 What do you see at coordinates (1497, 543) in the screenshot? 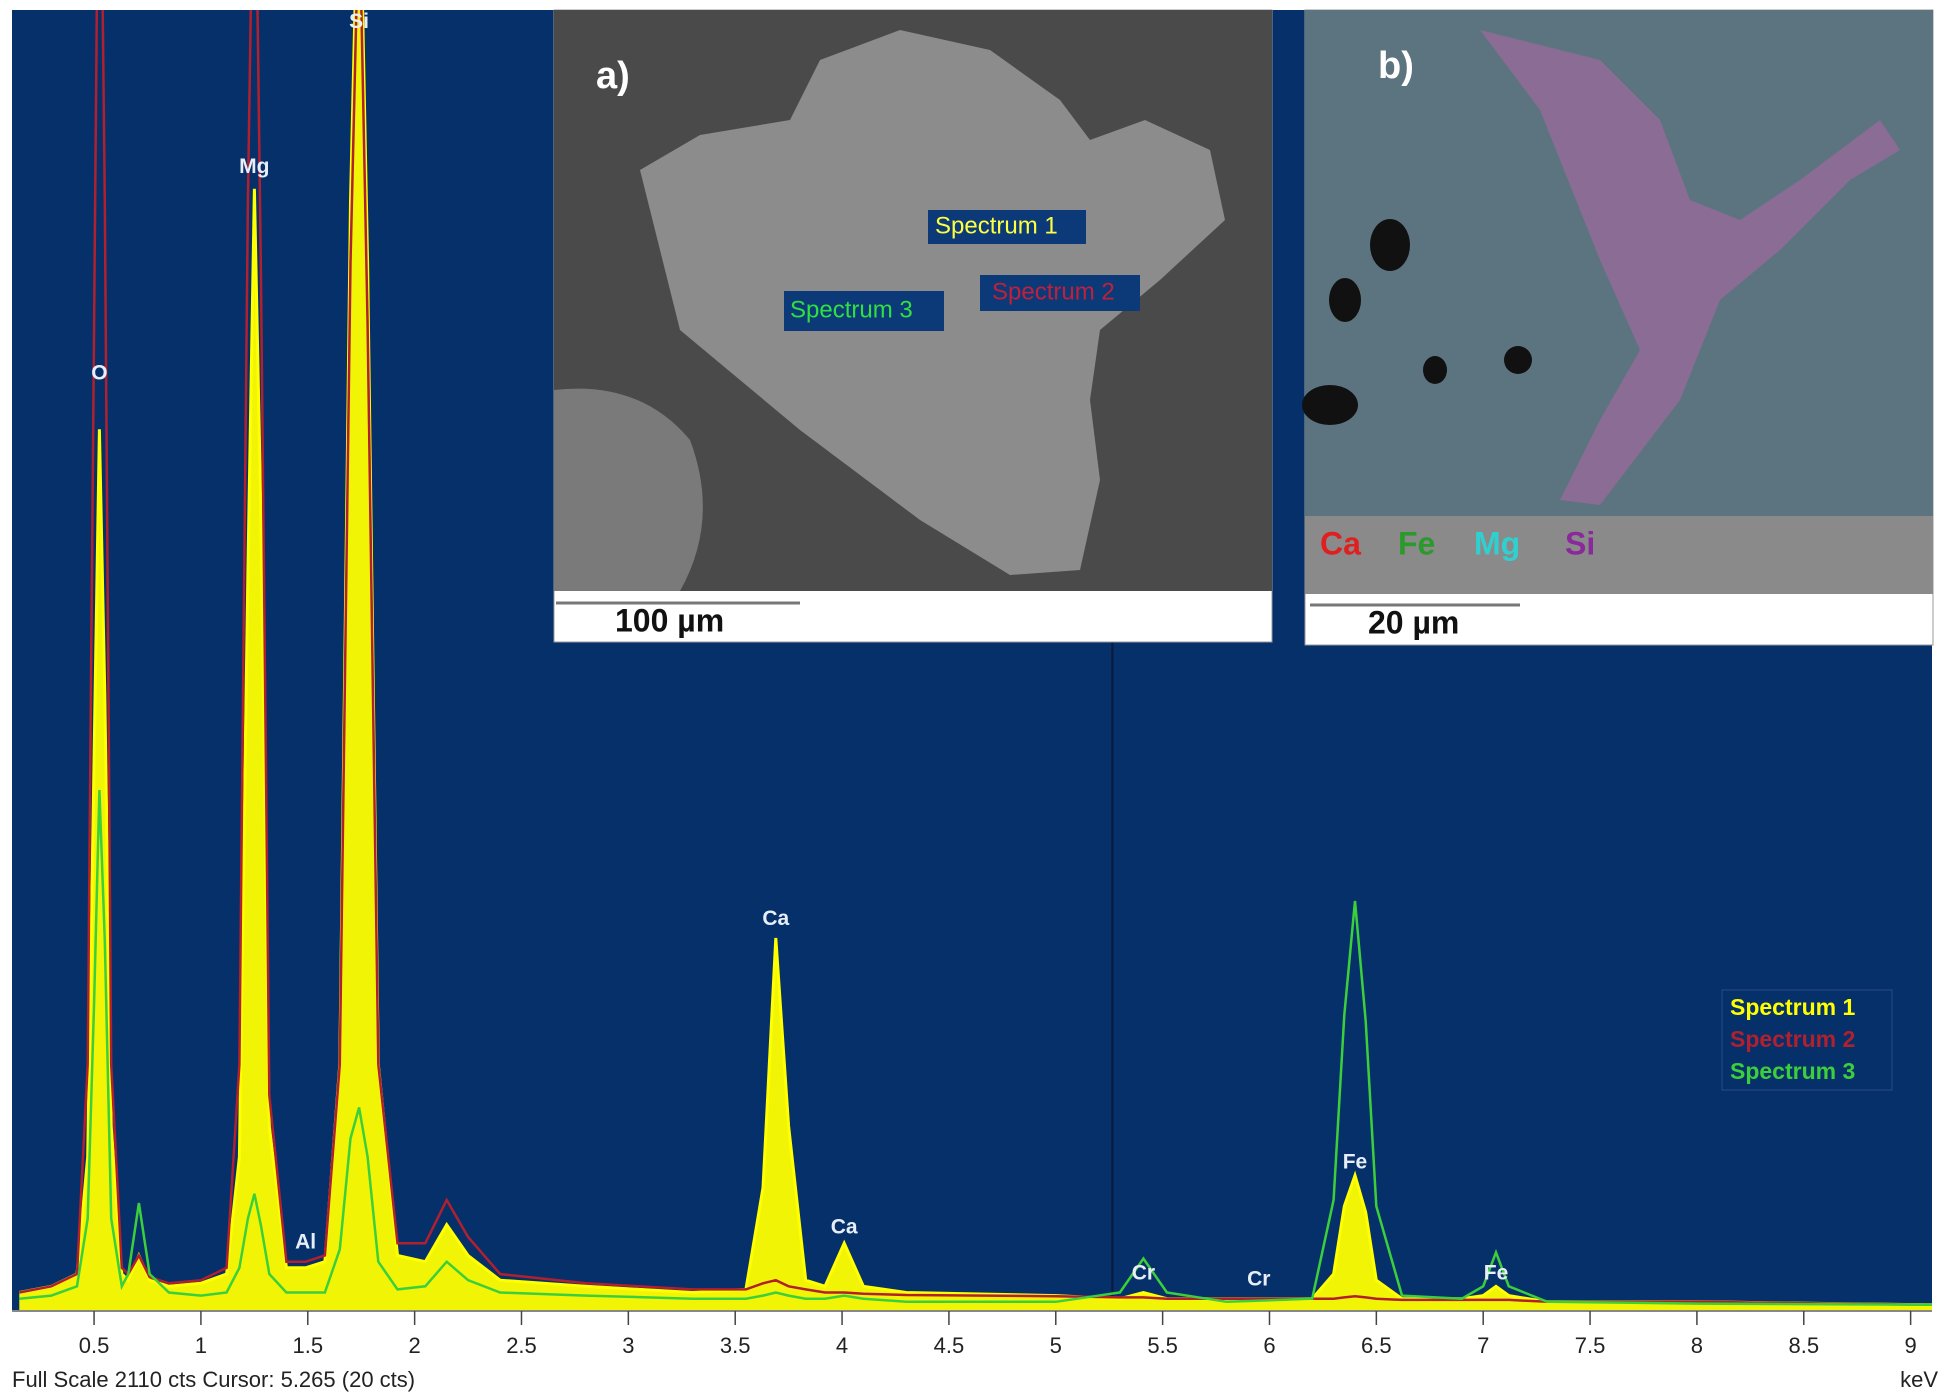
I see `element-label: Mg` at bounding box center [1497, 543].